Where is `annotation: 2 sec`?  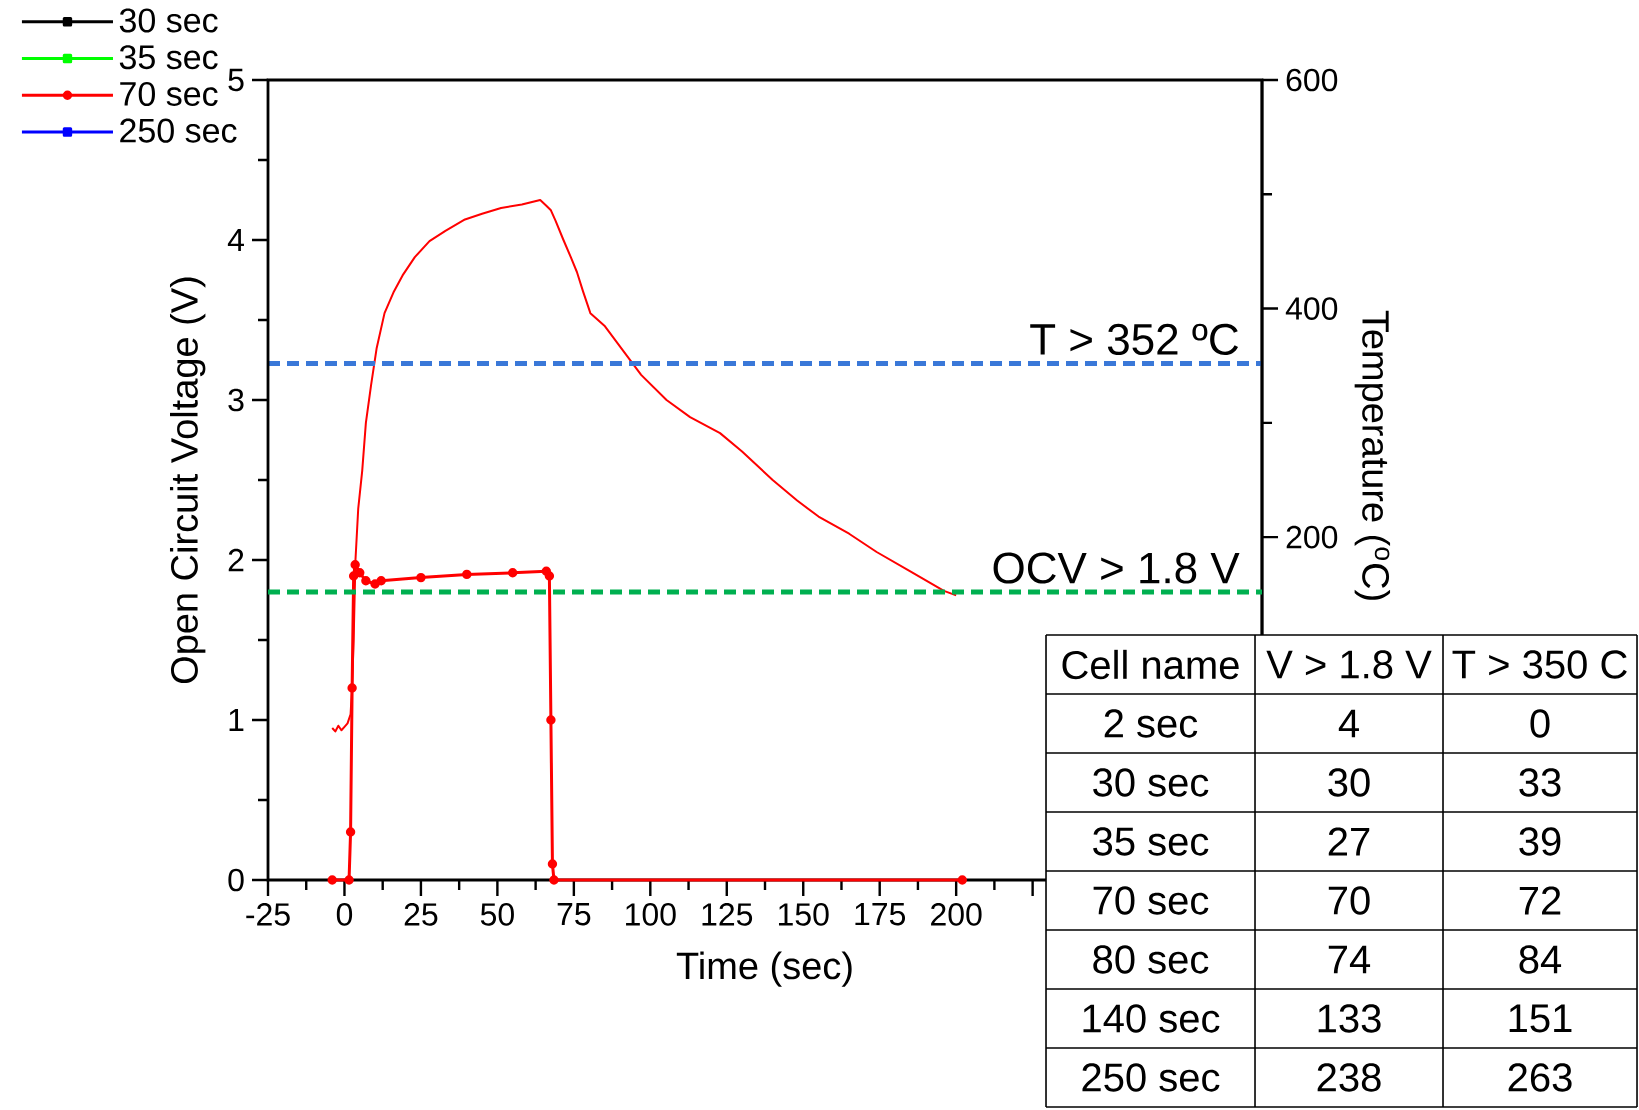
annotation: 2 sec is located at coordinates (1151, 723).